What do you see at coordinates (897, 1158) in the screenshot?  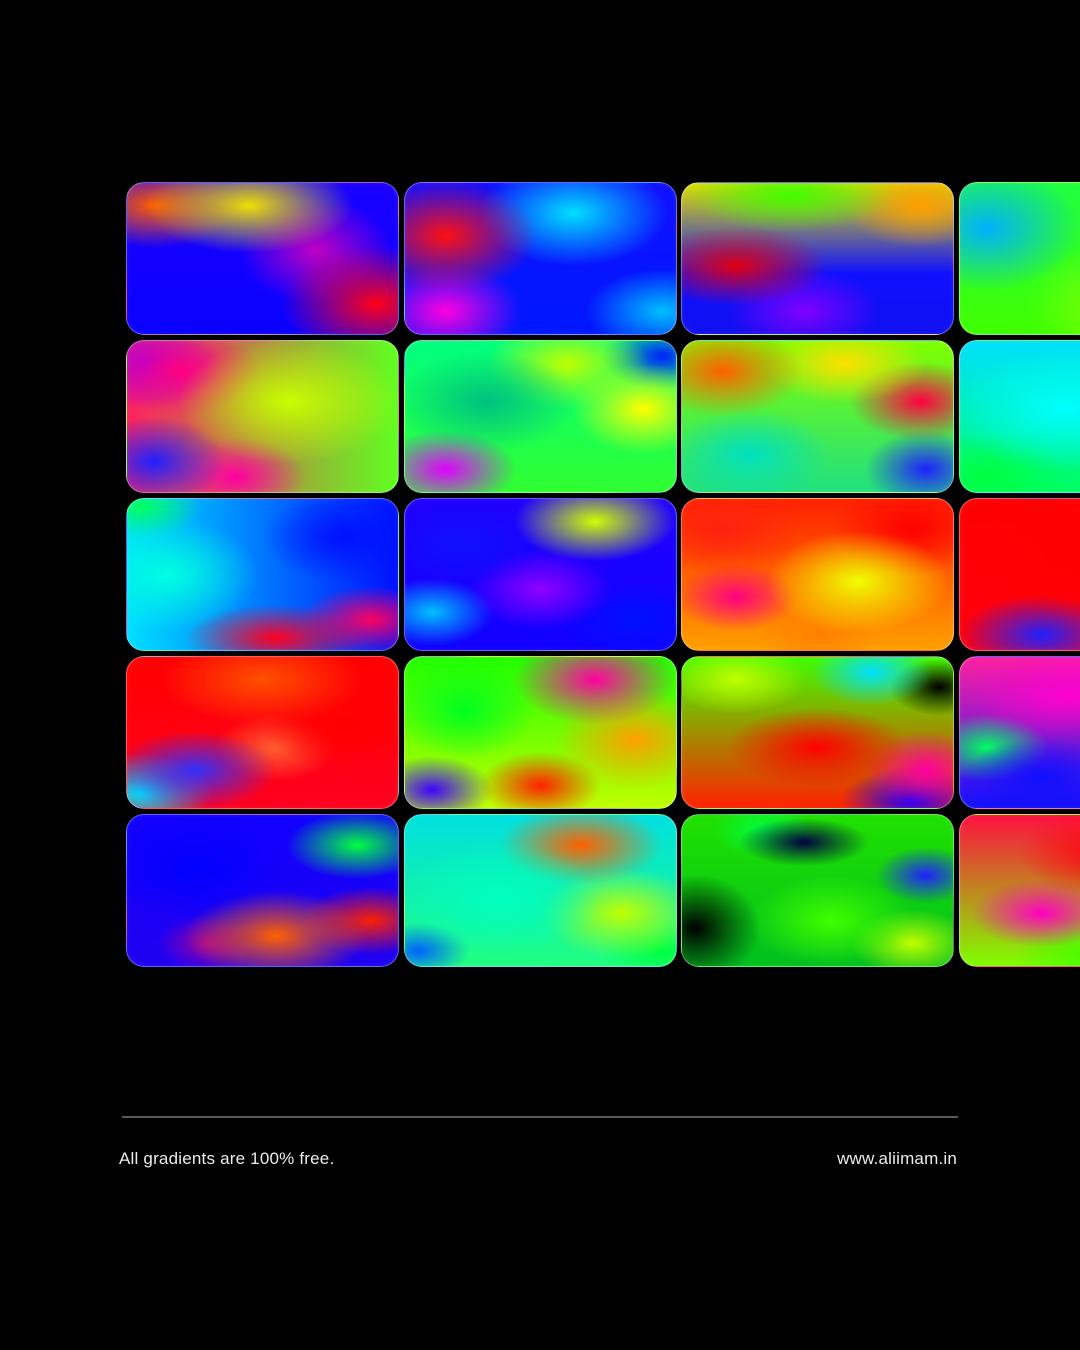 I see `footer-website-link: www.aliimam.in` at bounding box center [897, 1158].